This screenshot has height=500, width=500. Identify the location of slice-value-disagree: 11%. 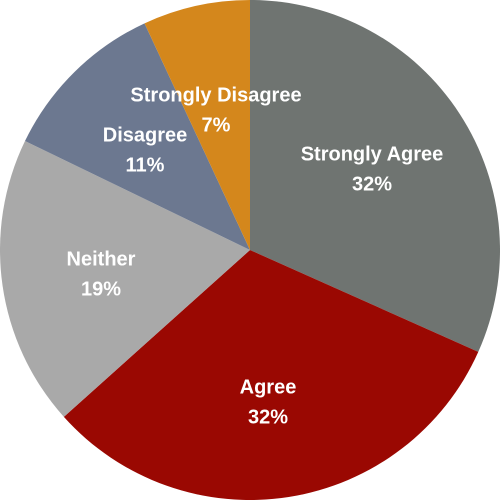
(145, 165).